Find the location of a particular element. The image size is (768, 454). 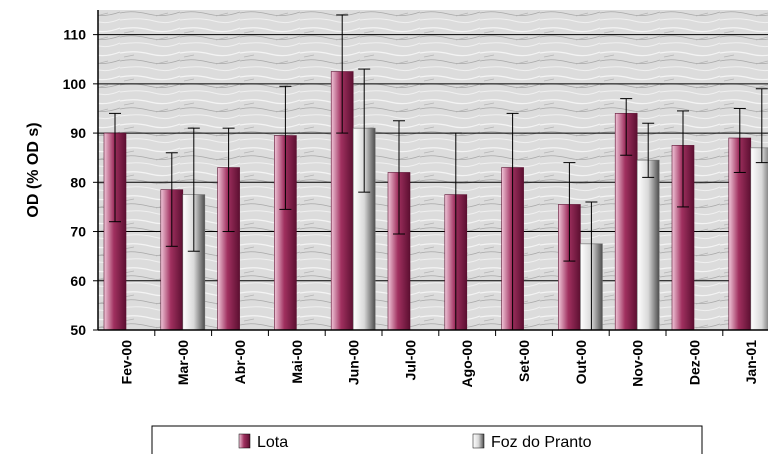

y-tick-label-90: 90 is located at coordinates (78, 133).